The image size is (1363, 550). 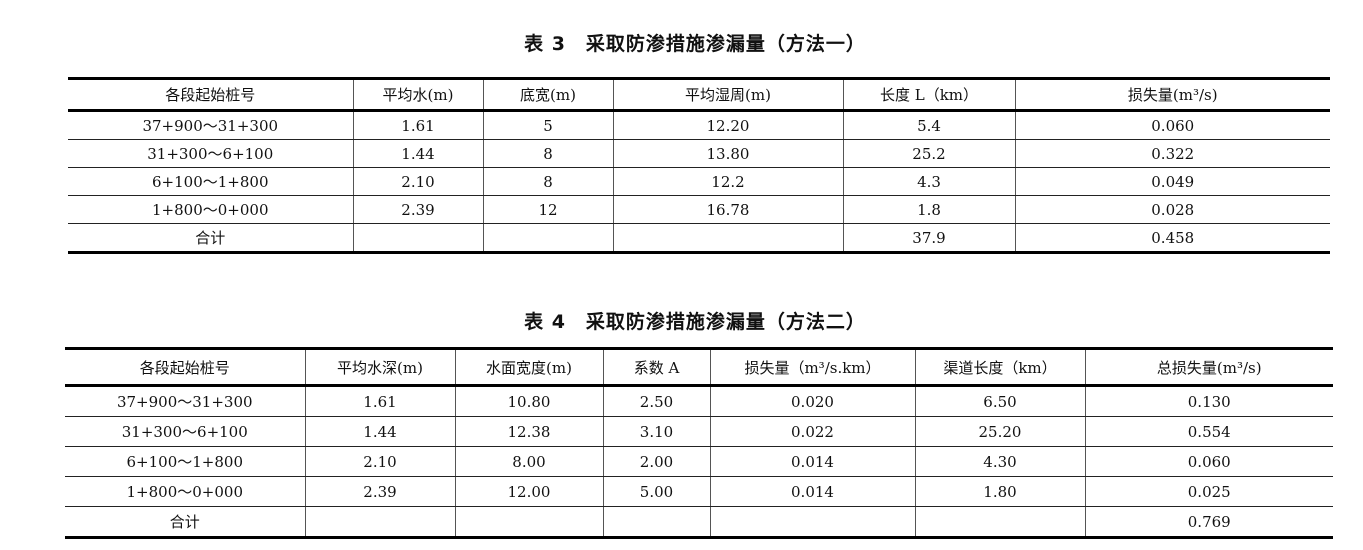 What do you see at coordinates (728, 209) in the screenshot?
I see `table-cell: 16.78` at bounding box center [728, 209].